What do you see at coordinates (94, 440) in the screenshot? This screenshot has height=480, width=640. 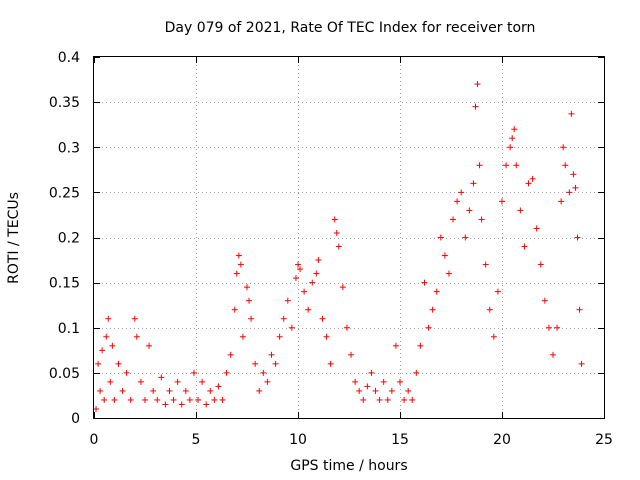 I see `x-tick-label: 0` at bounding box center [94, 440].